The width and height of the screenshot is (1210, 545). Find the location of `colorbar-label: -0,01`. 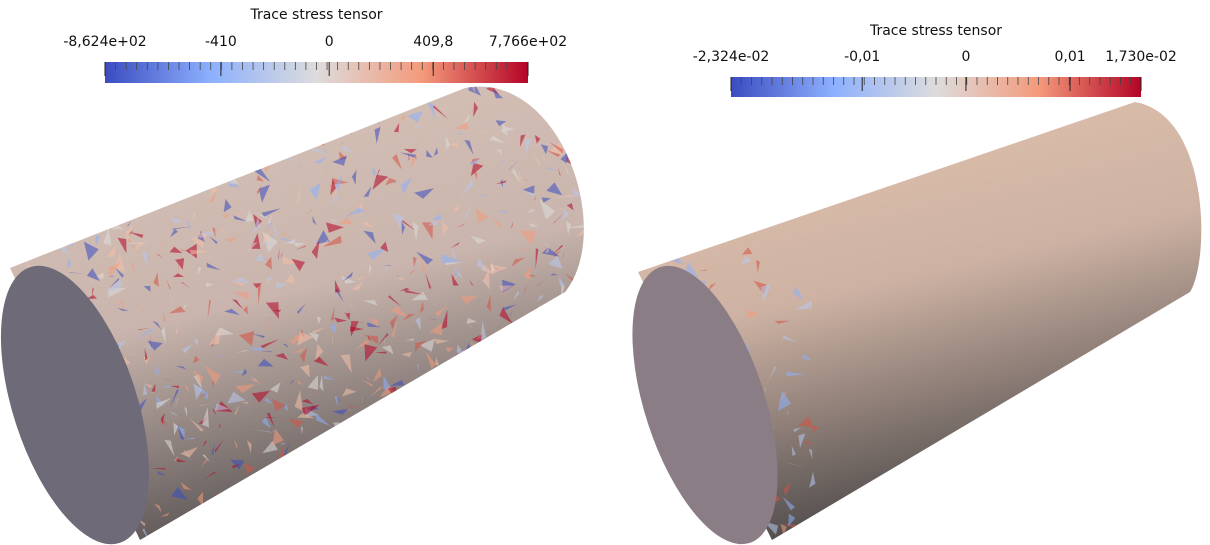

colorbar-label: -0,01 is located at coordinates (862, 57).